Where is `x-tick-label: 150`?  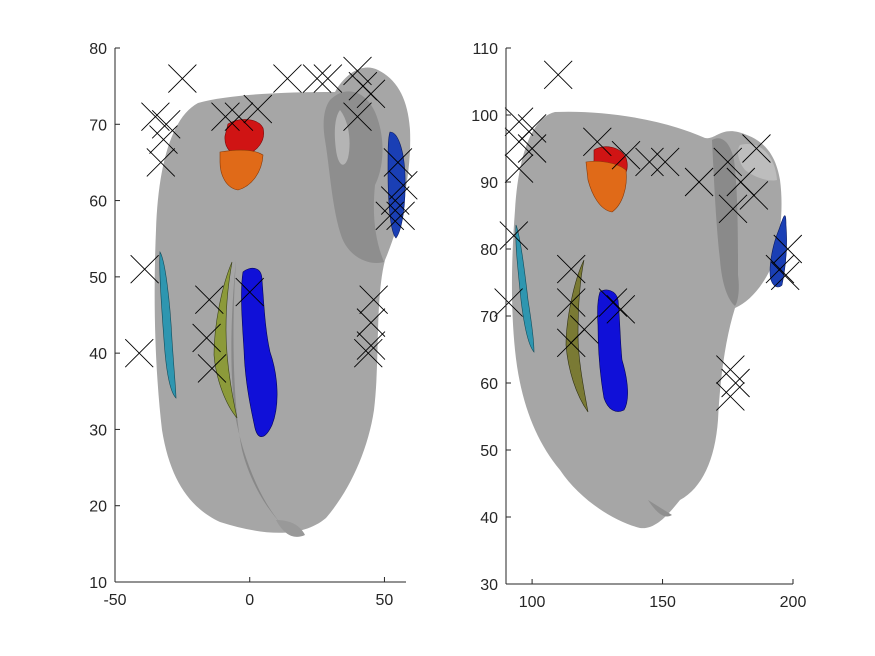 x-tick-label: 150 is located at coordinates (662, 602).